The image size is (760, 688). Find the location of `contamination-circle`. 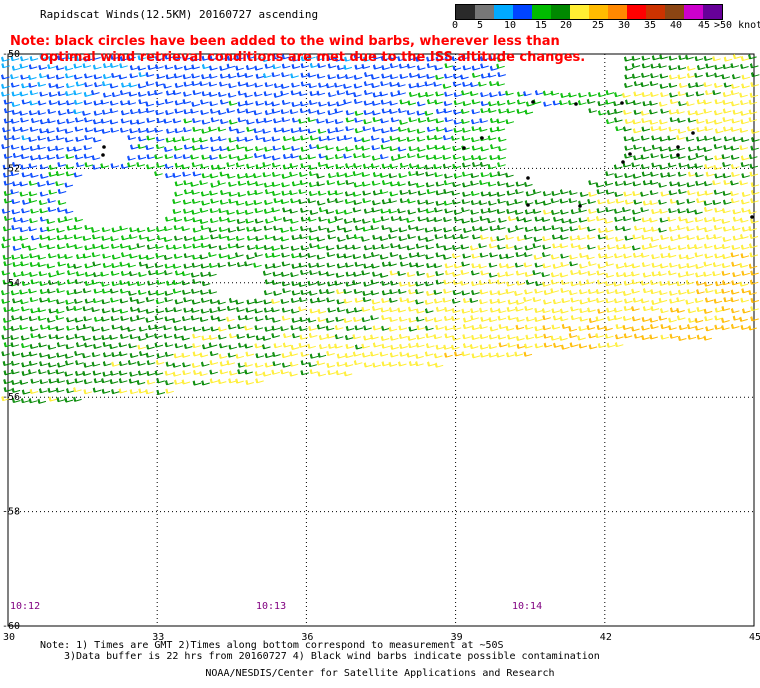

contamination-circle is located at coordinates (678, 155).